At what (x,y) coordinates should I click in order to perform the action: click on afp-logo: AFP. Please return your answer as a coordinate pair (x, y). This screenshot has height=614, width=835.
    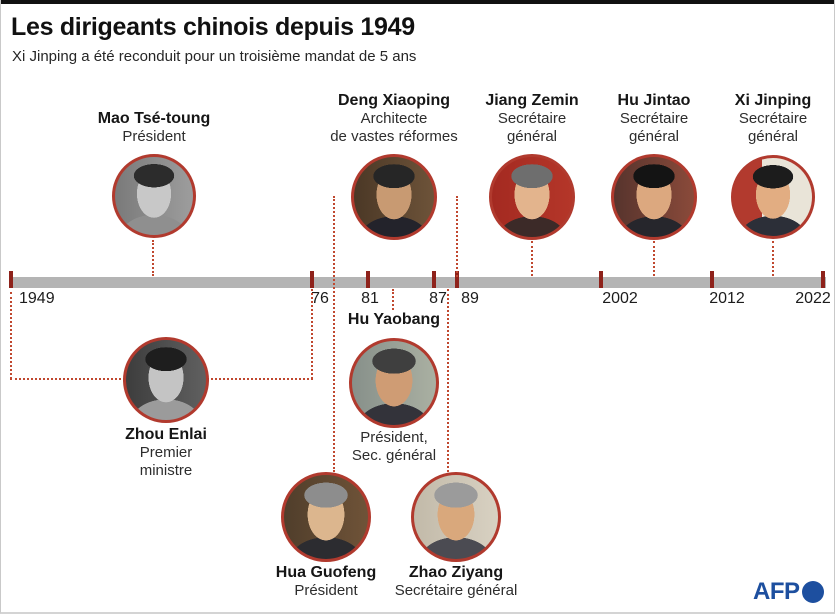
    Looking at the image, I should click on (788, 592).